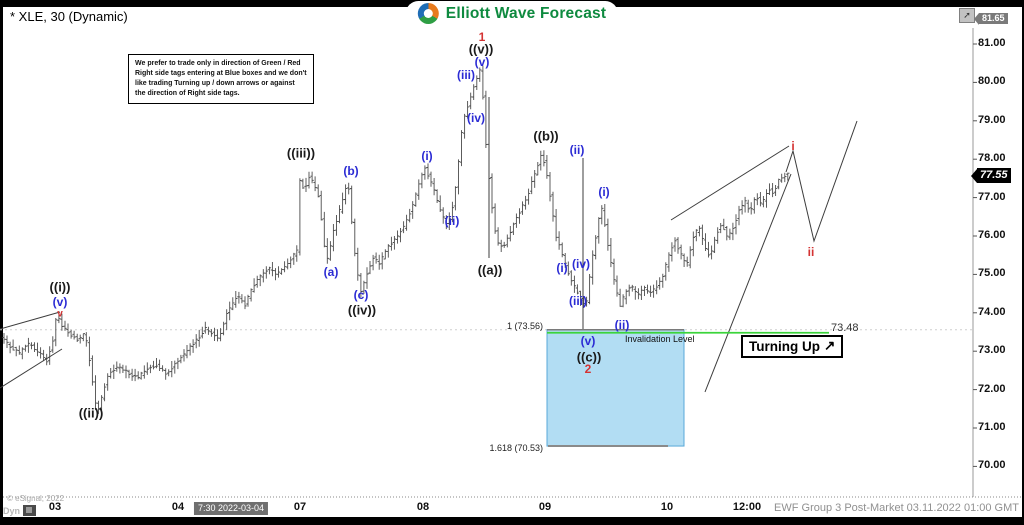 Image resolution: width=1024 pixels, height=525 pixels. What do you see at coordinates (231, 508) in the screenshot?
I see `session-start-tag: 7:30 2022-03-04` at bounding box center [231, 508].